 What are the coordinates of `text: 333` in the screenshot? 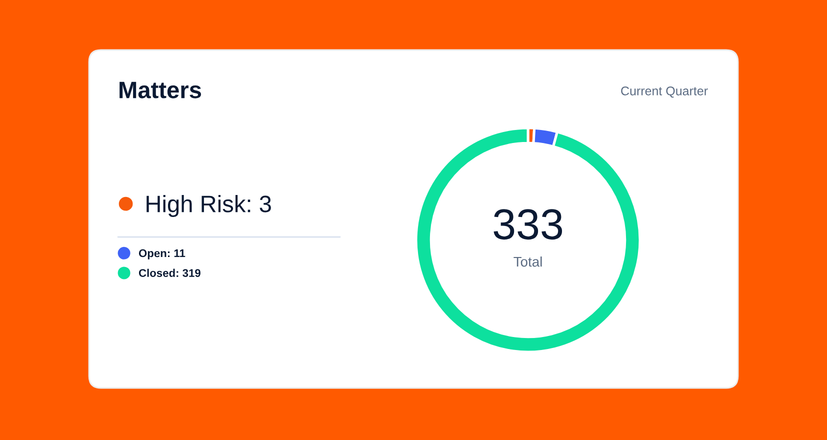 It's located at (528, 224).